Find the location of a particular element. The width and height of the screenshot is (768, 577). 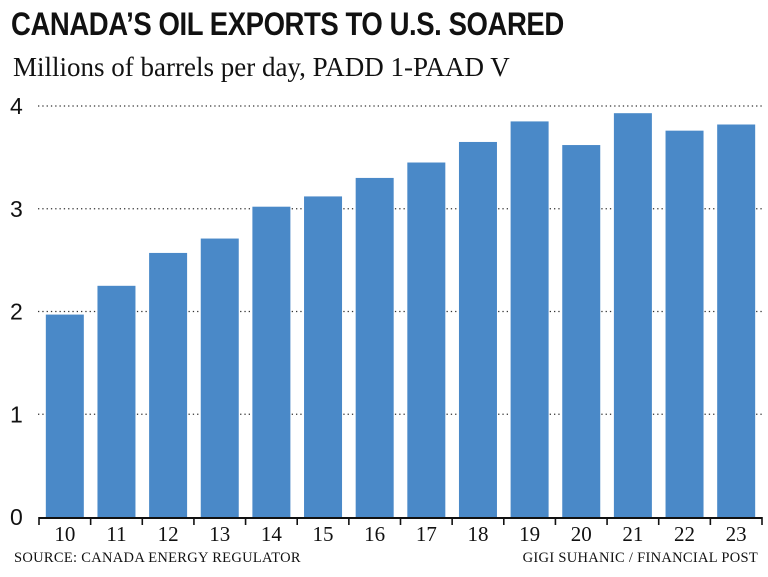

source-note: SOURCE: CANADA ENERGY REGULATOR is located at coordinates (157, 558).